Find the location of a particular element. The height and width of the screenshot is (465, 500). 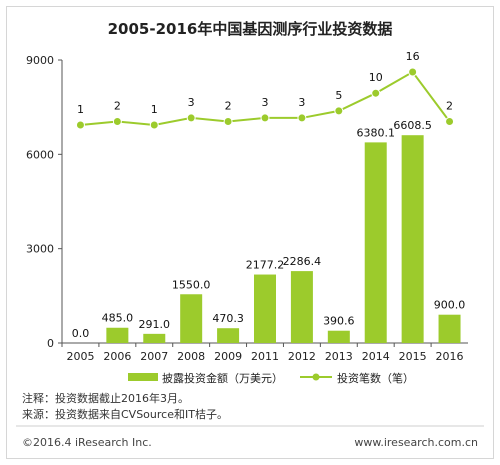

line-value-label: 10 is located at coordinates (376, 77).